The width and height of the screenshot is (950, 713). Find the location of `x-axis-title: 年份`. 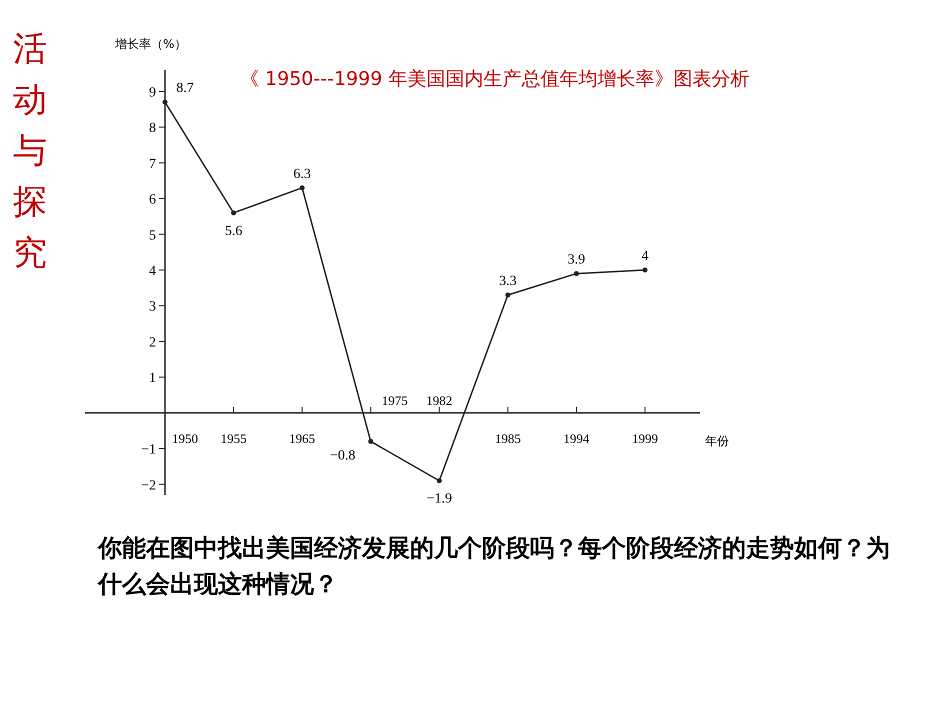

x-axis-title: 年份 is located at coordinates (717, 441).